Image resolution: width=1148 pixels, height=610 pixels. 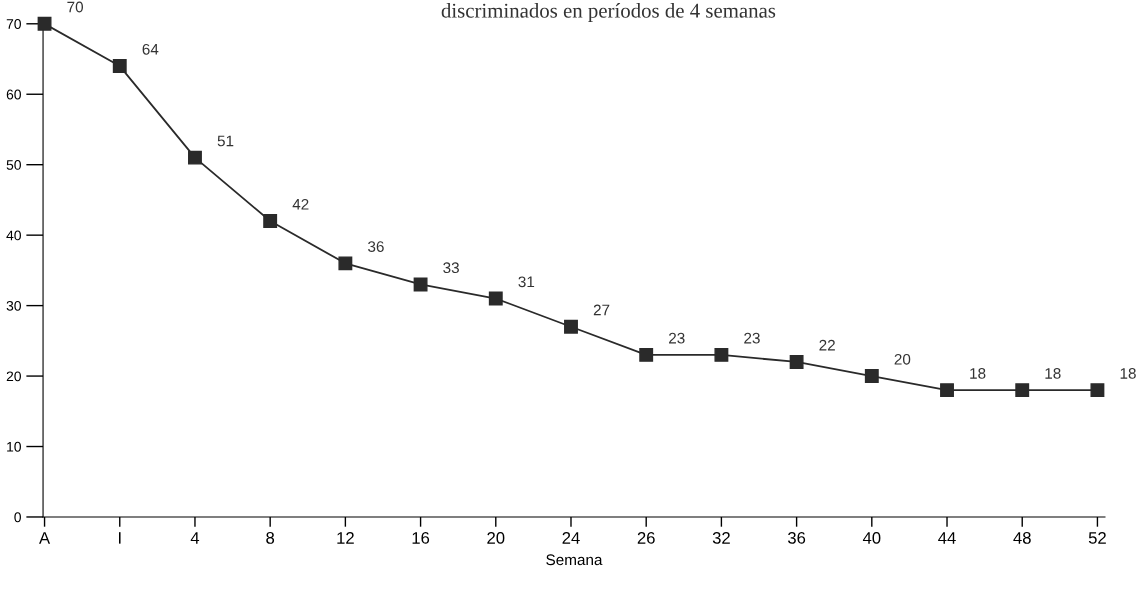 I want to click on y-tick-label: 0, so click(x=17, y=517).